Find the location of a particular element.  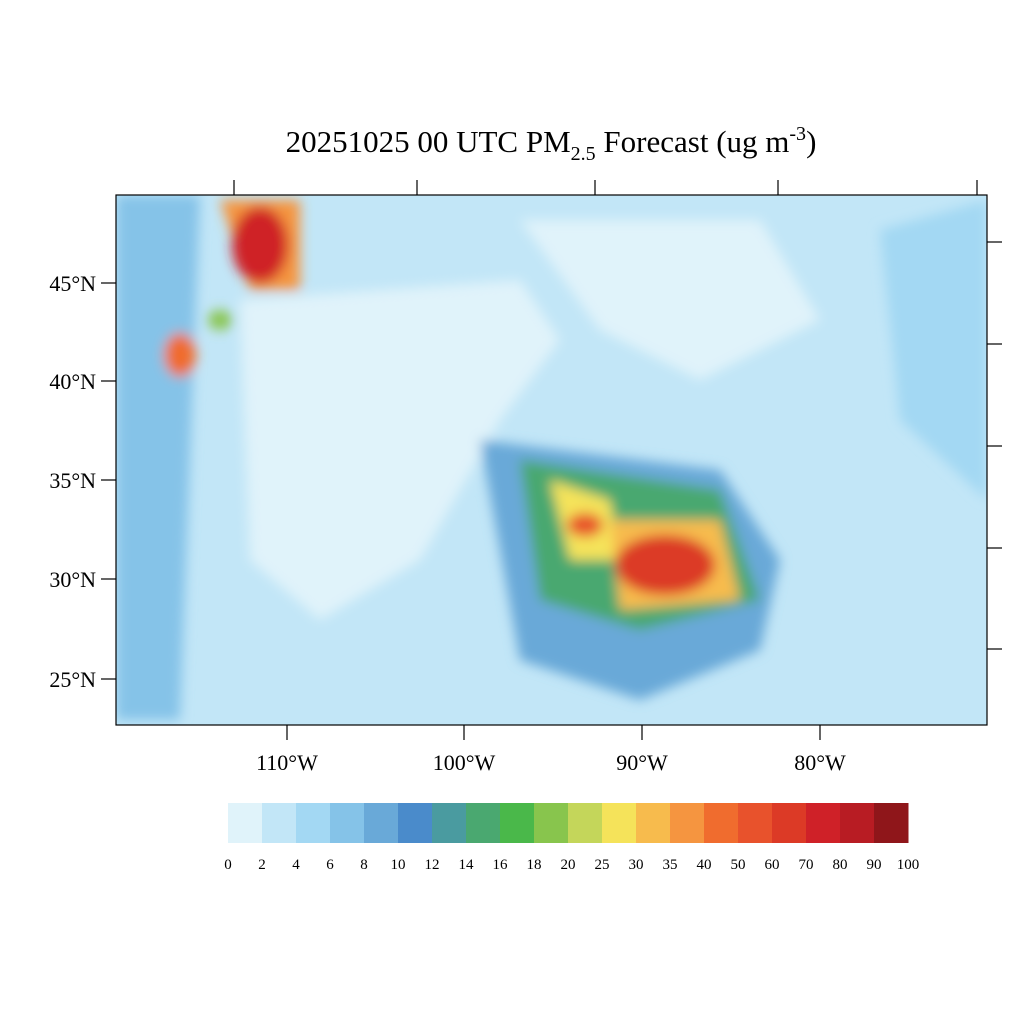

title-text: Forecast (ug m is located at coordinates (693, 141).